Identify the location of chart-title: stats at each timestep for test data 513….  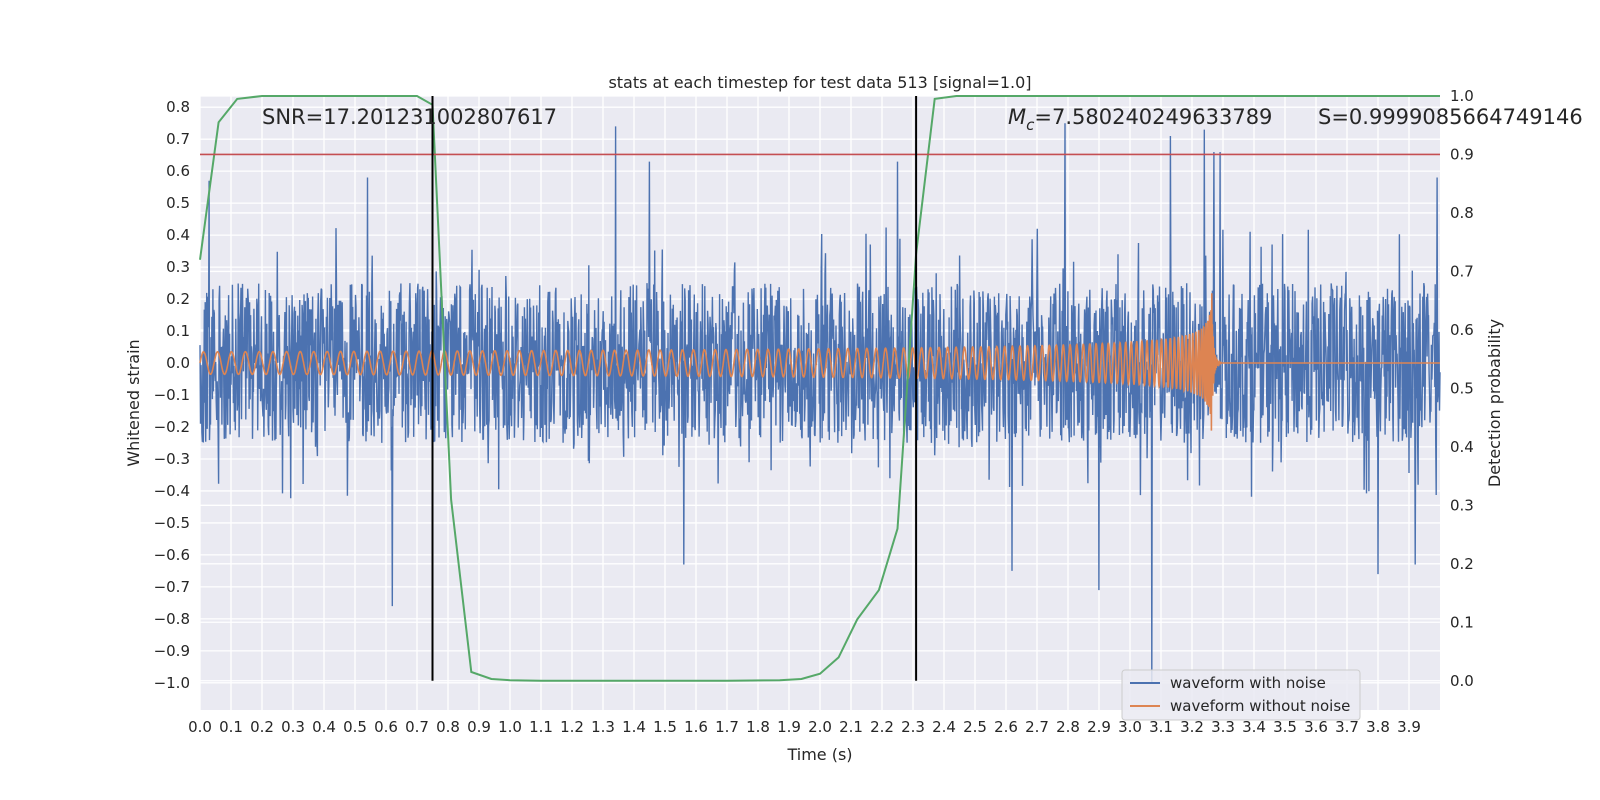
(819, 82).